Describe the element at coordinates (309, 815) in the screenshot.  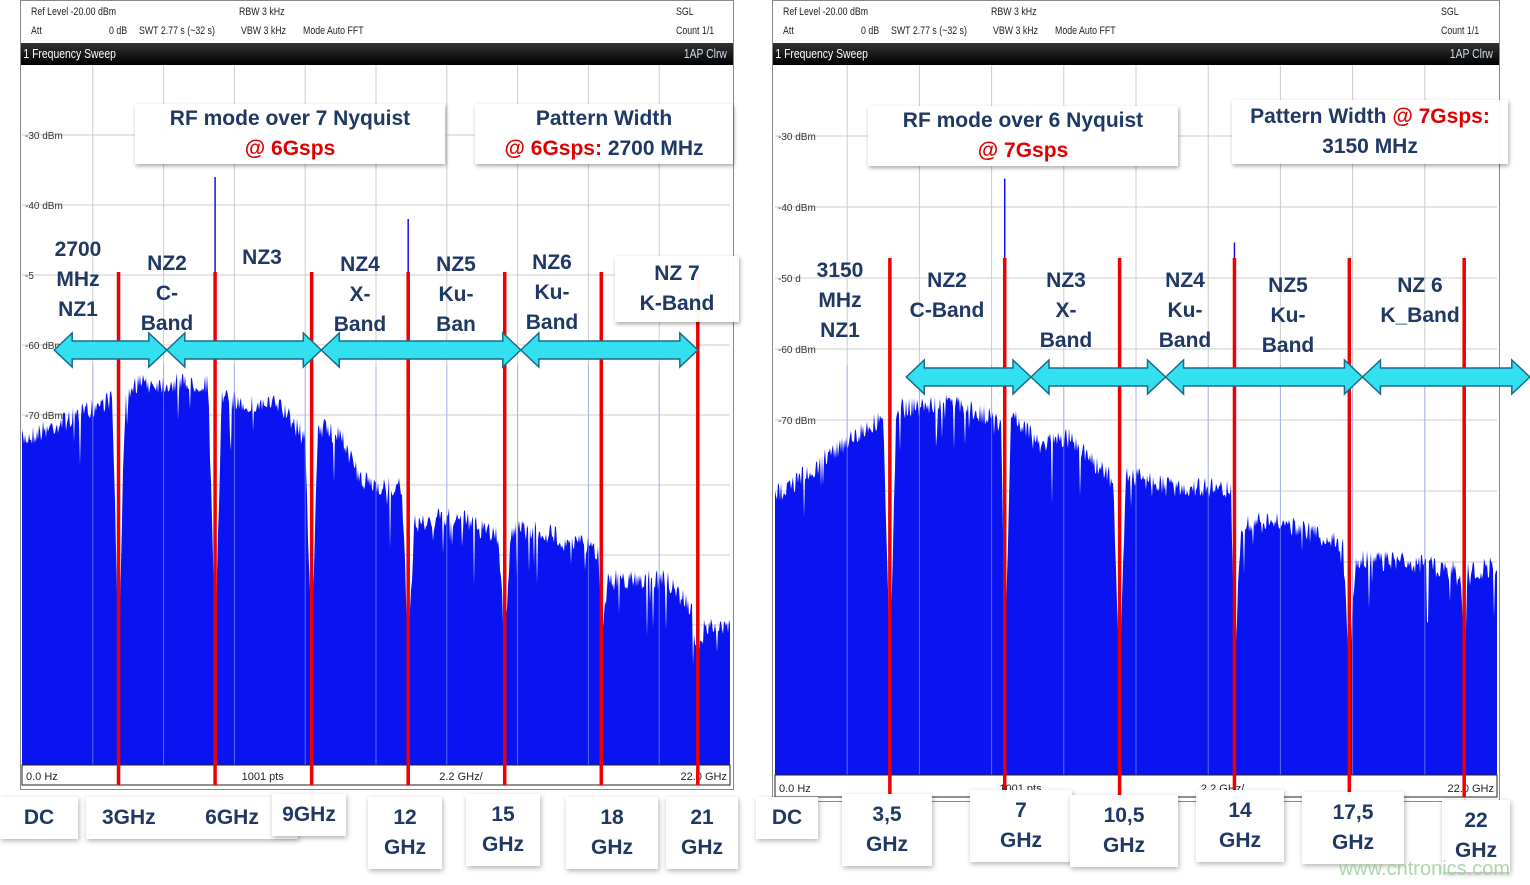
I see `freq-label: 9GHz` at that location.